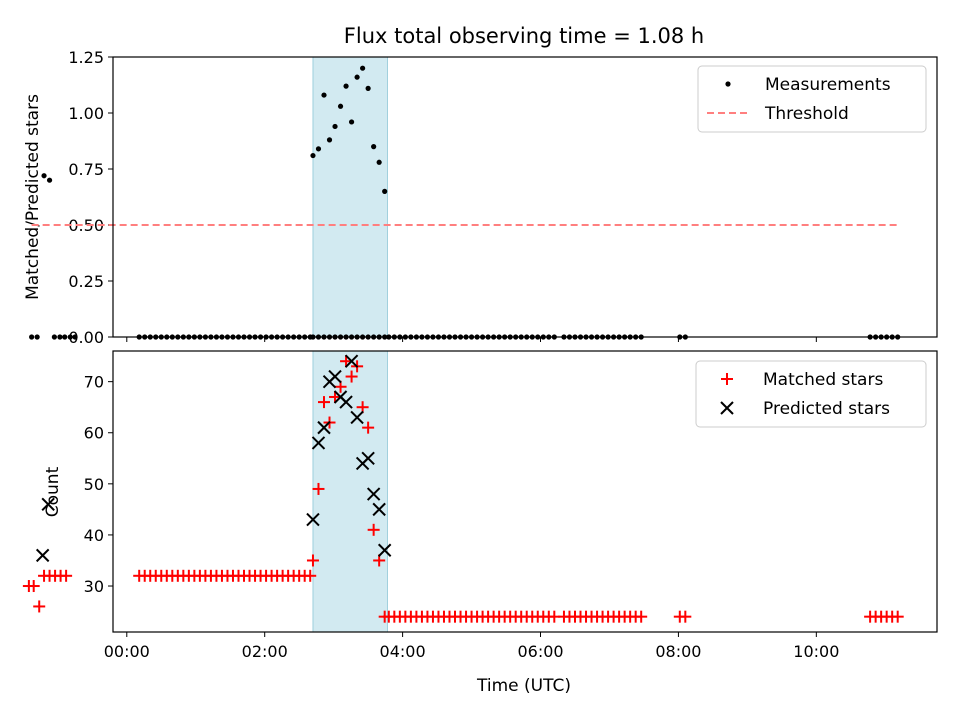 The image size is (960, 720). Describe the element at coordinates (828, 85) in the screenshot. I see `legend-measurements-label: Measurements` at that location.